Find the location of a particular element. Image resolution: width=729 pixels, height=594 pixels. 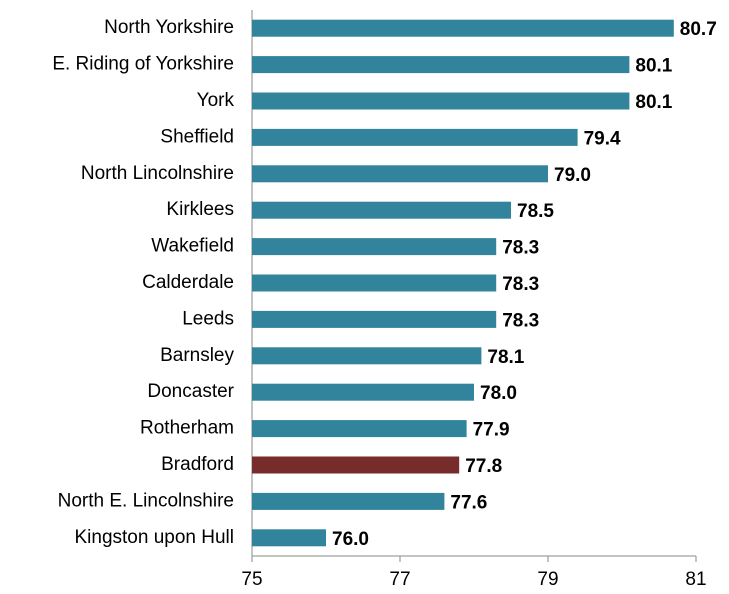

x-tick-label: 81 is located at coordinates (695, 579).